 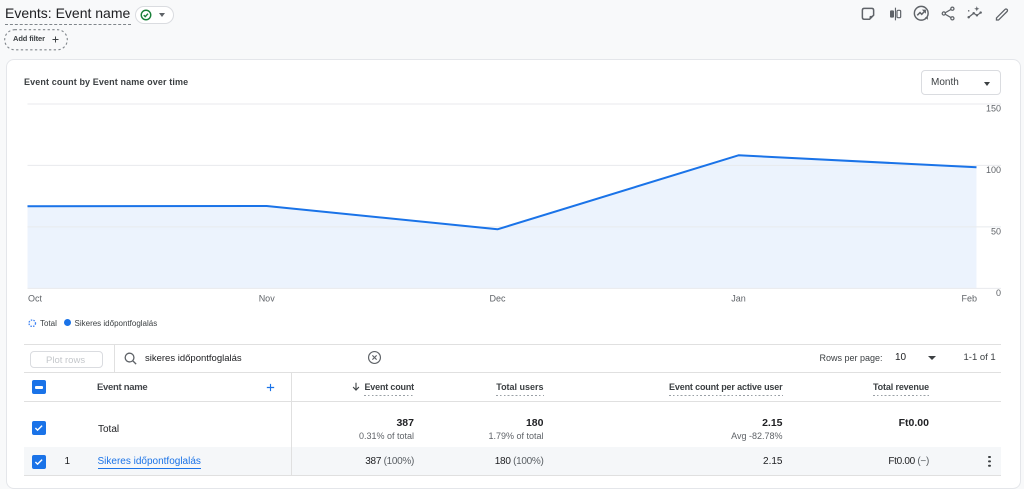 What do you see at coordinates (497, 298) in the screenshot?
I see `svg-text: Dec` at bounding box center [497, 298].